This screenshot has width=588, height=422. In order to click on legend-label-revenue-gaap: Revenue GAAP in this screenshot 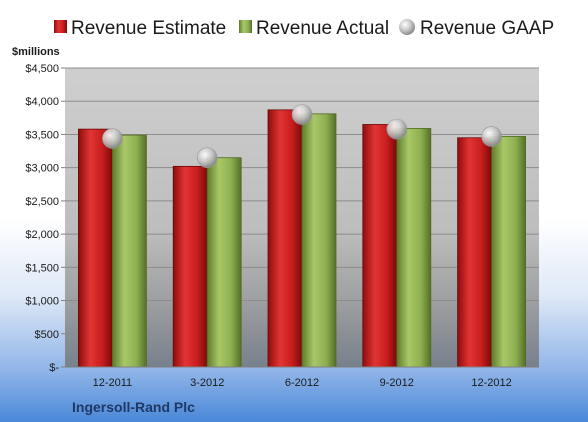, I will do `click(487, 28)`.